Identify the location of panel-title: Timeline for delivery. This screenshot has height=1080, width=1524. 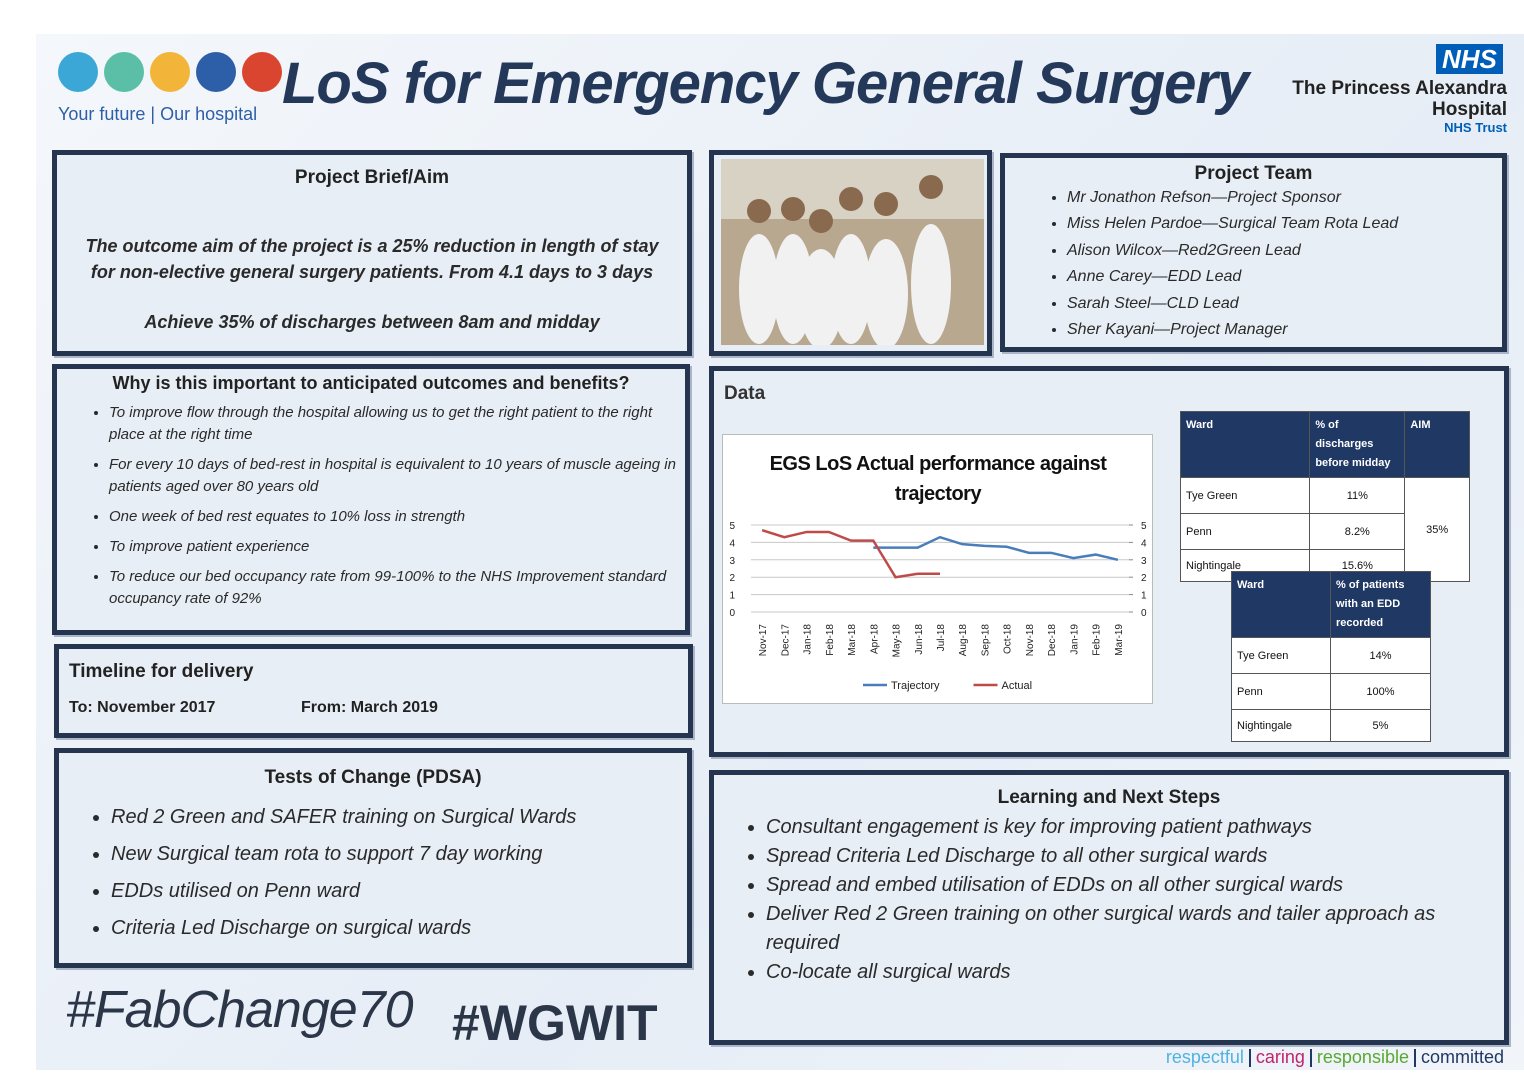
(161, 671).